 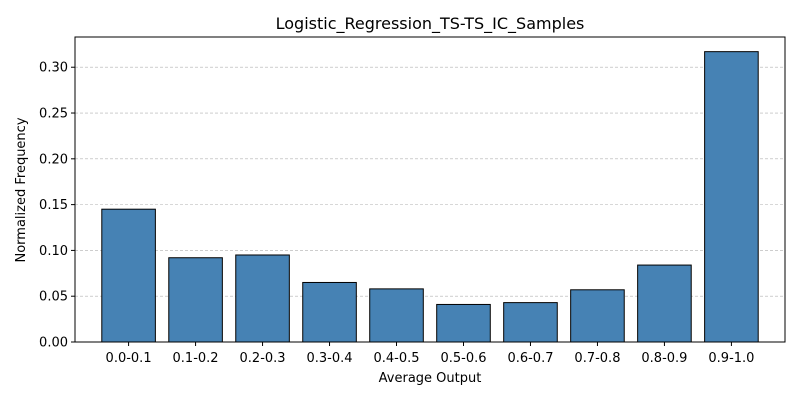 I want to click on x-tick-label: 0.6-0.7, so click(x=530, y=358).